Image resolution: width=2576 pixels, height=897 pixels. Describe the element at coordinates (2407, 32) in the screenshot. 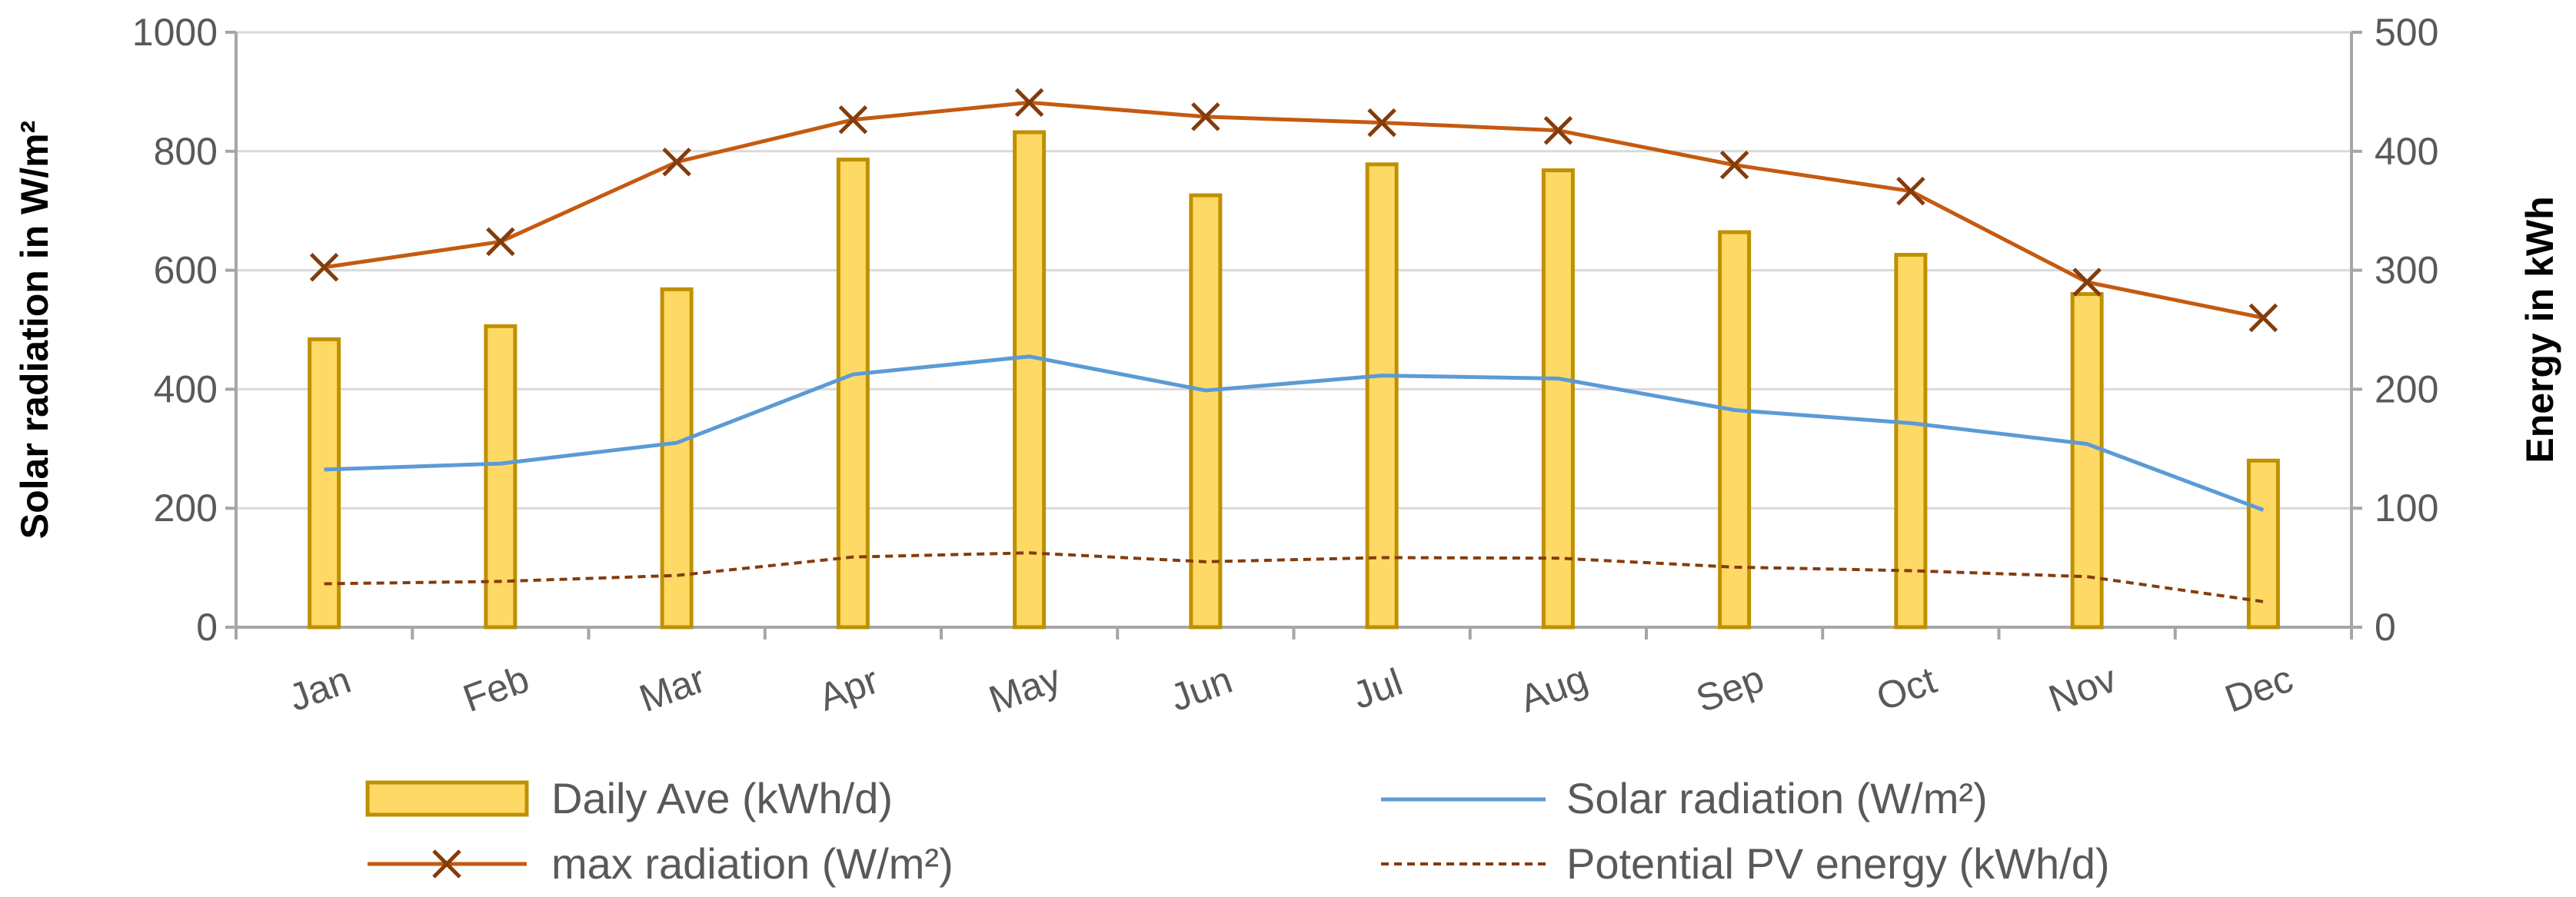

I see `right-tick-label: 500` at that location.